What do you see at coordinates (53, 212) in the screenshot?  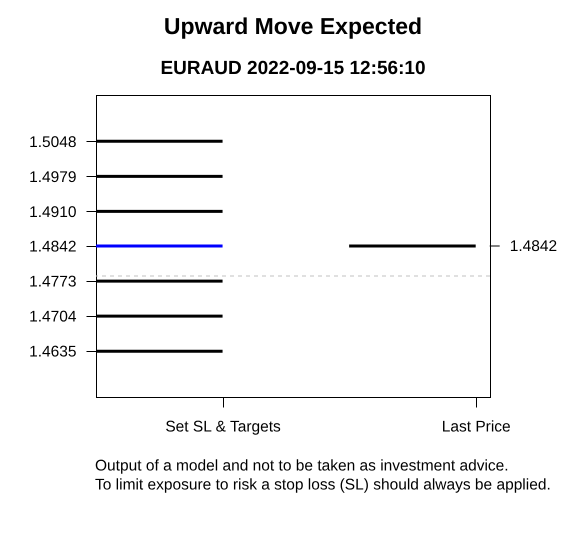 I see `y-tick-label: 1.4910` at bounding box center [53, 212].